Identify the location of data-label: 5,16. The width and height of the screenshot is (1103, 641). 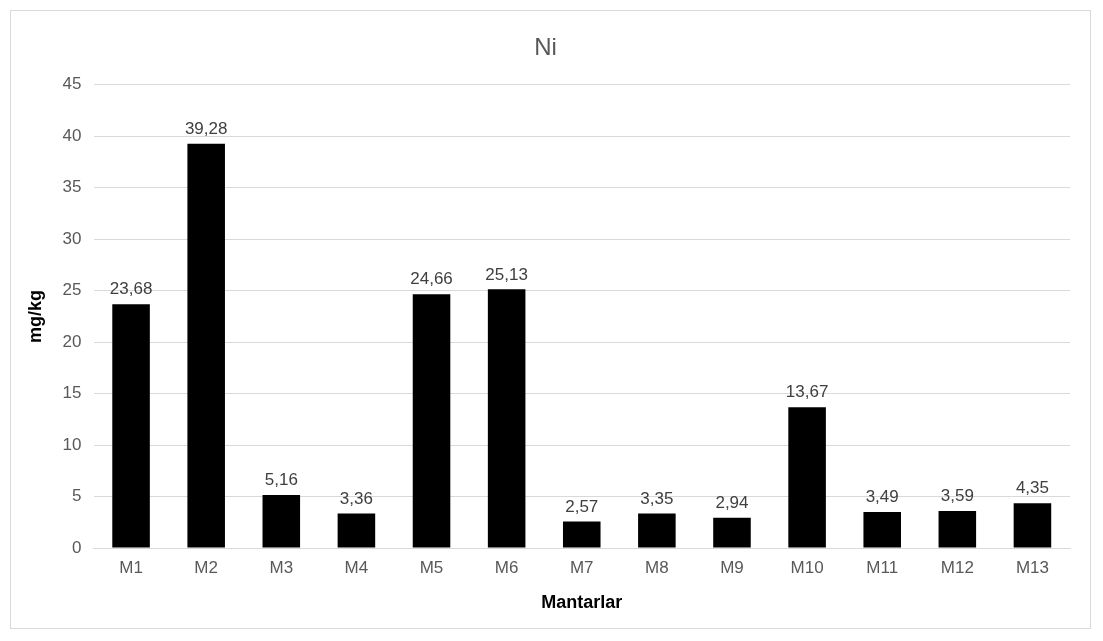
(281, 480).